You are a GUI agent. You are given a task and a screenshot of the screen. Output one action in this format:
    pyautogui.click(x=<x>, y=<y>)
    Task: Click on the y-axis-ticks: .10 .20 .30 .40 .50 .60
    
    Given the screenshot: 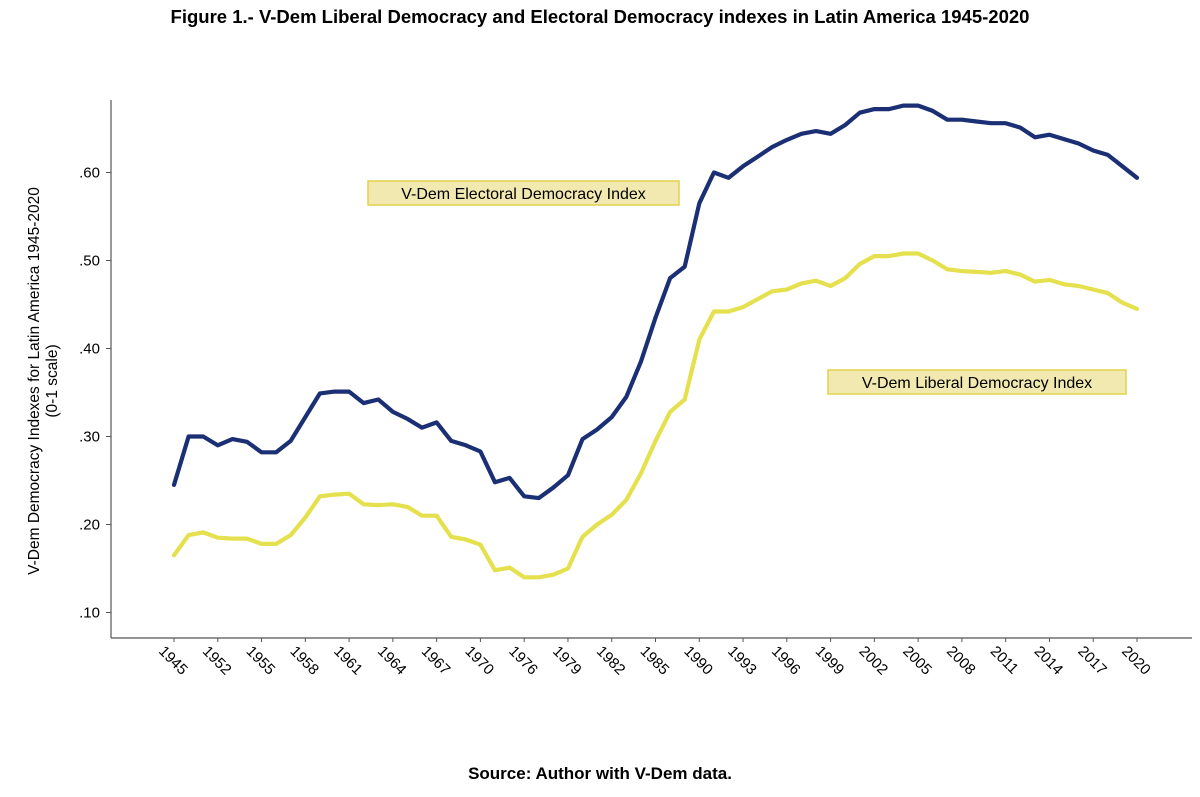 What is the action you would take?
    pyautogui.click(x=95, y=393)
    